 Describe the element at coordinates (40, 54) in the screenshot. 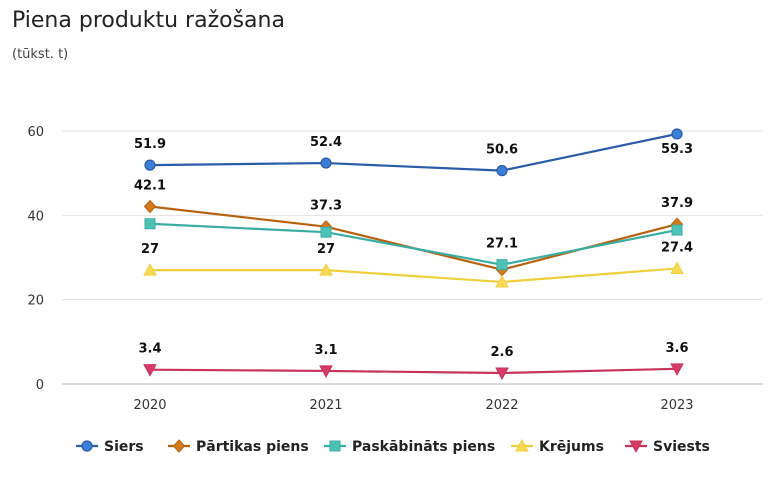

I see `chart-subtitle: (tūkst. t)` at that location.